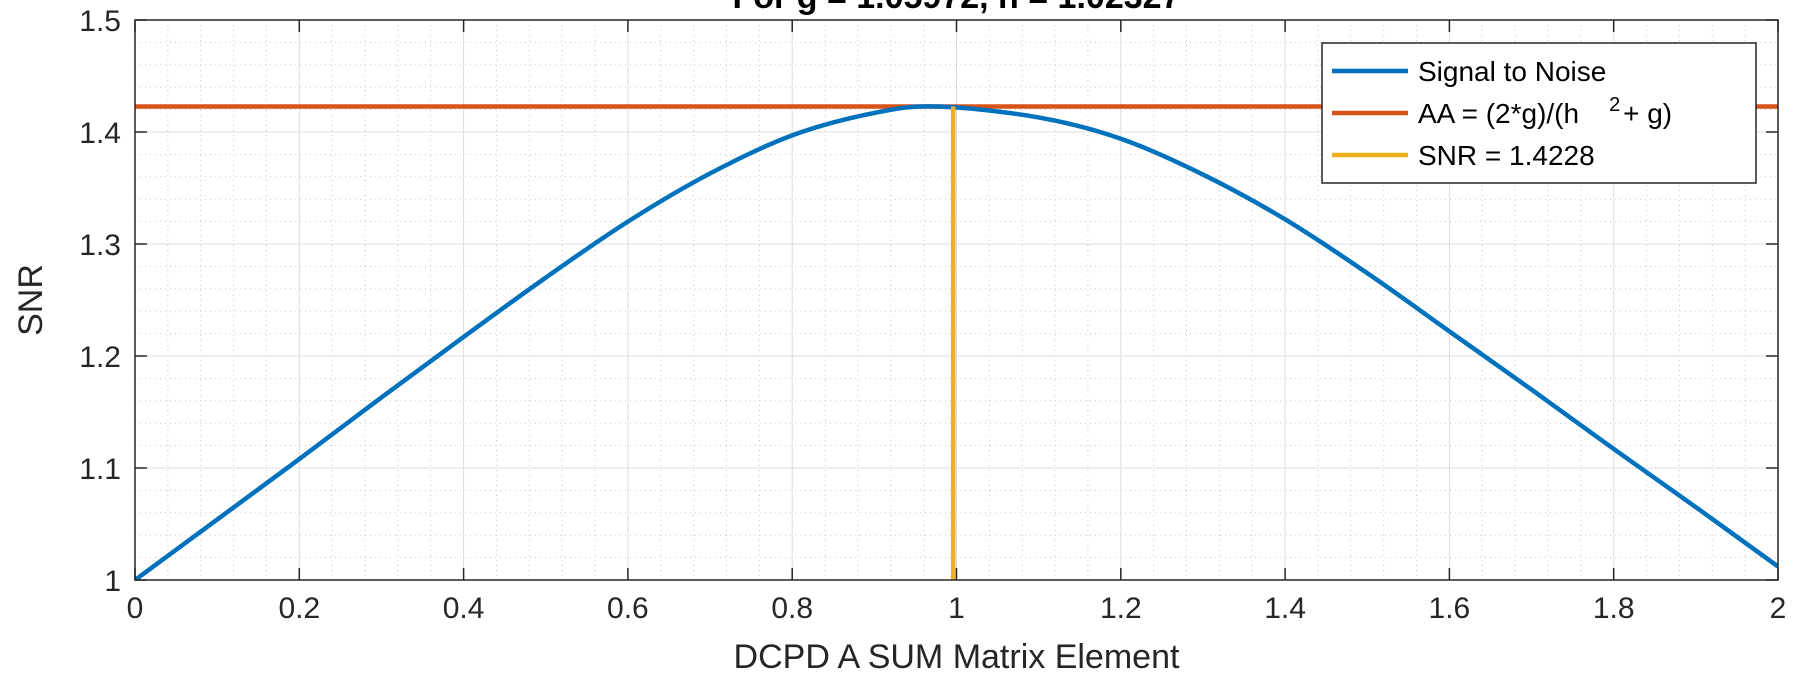 Image resolution: width=1795 pixels, height=685 pixels. What do you see at coordinates (1647, 113) in the screenshot?
I see `legend-entry-suffix: + g)` at bounding box center [1647, 113].